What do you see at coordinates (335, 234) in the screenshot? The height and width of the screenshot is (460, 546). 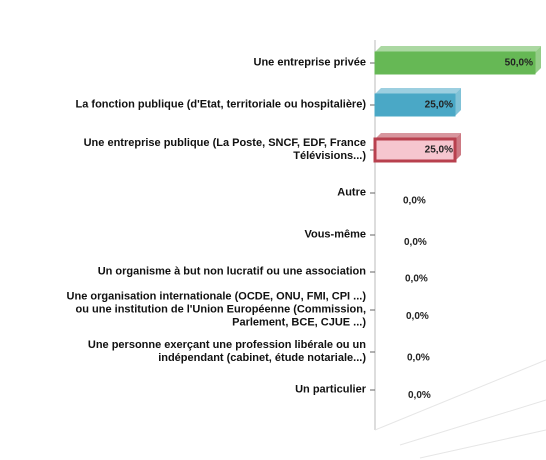 I see `category-label: Vous-même` at bounding box center [335, 234].